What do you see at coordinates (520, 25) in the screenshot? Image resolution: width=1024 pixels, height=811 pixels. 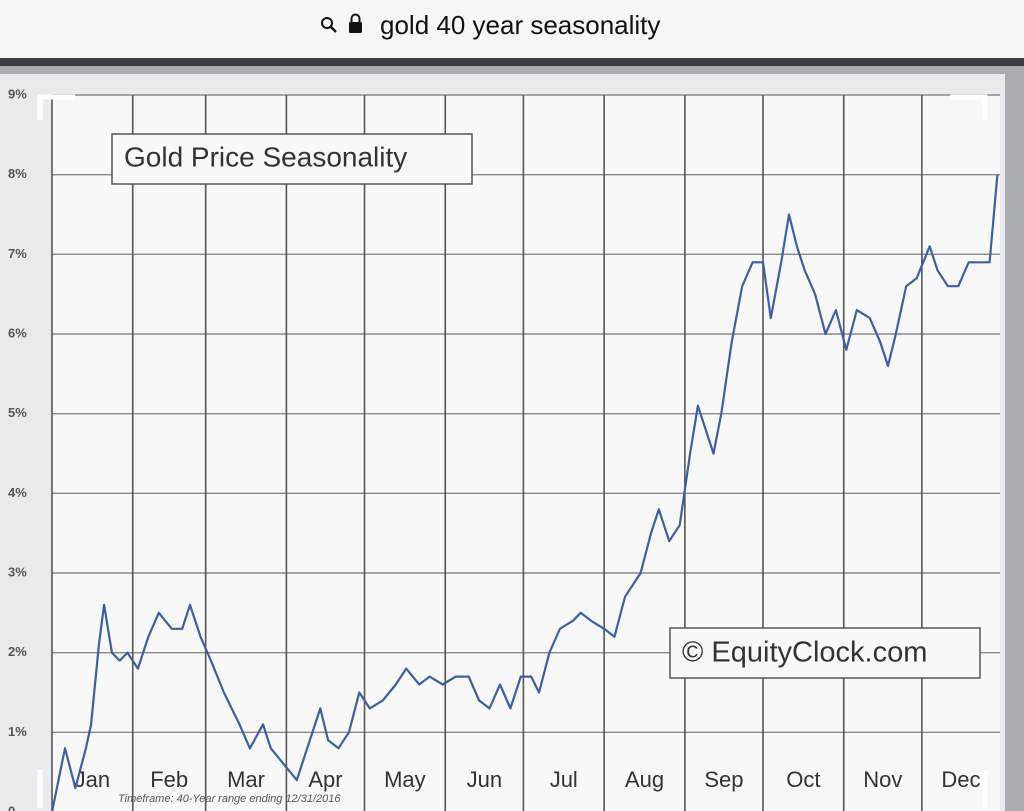 I see `search-text: gold 40 year seasonality` at bounding box center [520, 25].